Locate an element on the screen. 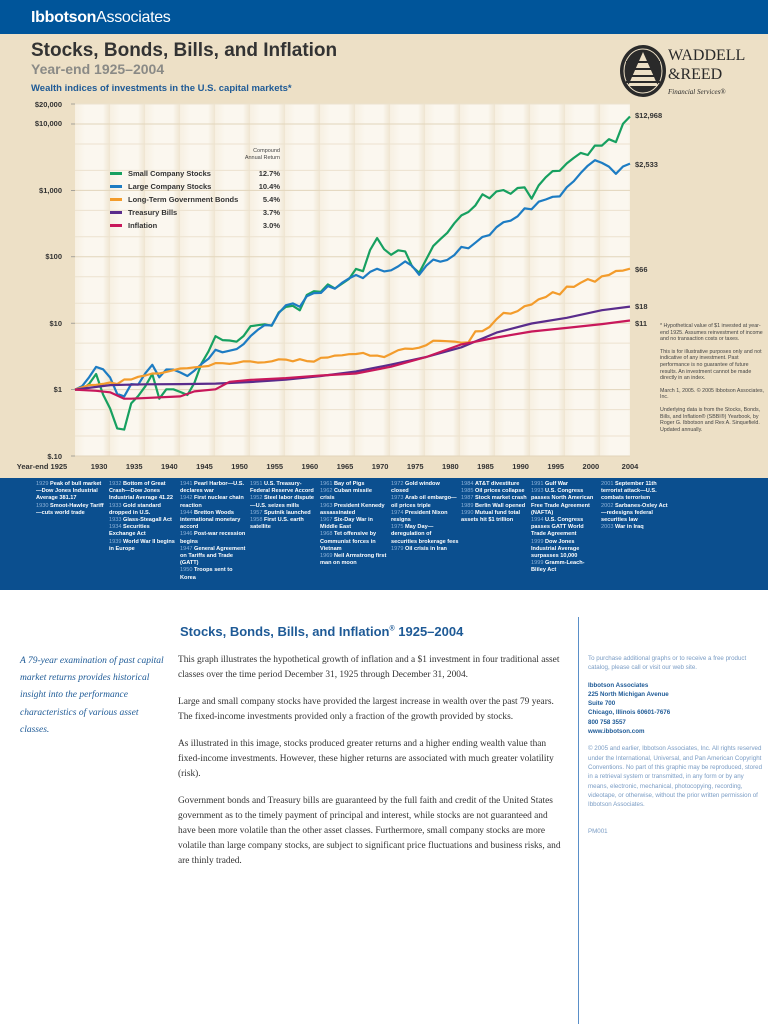  event-text: Berlin Wall opened is located at coordinates (500, 505).